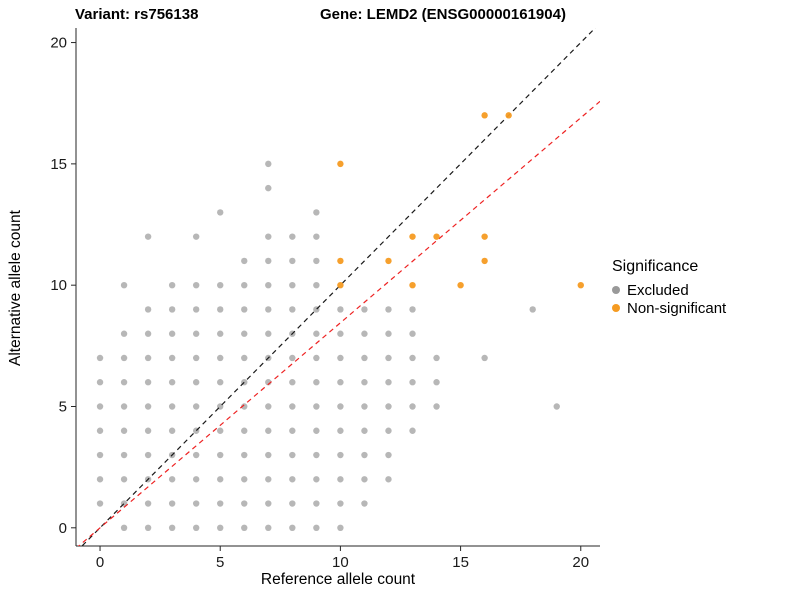 This screenshot has height=600, width=800. Describe the element at coordinates (616, 308) in the screenshot. I see `nonsignificant-point-swatch` at that location.